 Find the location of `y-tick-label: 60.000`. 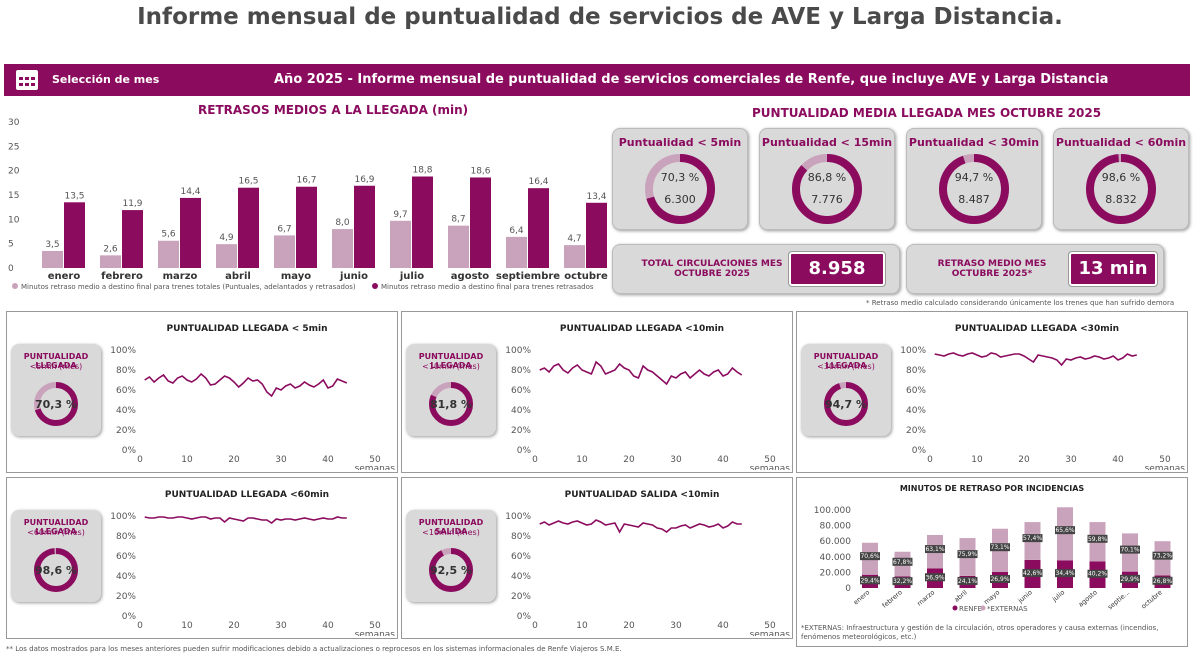

y-tick-label: 60.000 is located at coordinates (836, 542).